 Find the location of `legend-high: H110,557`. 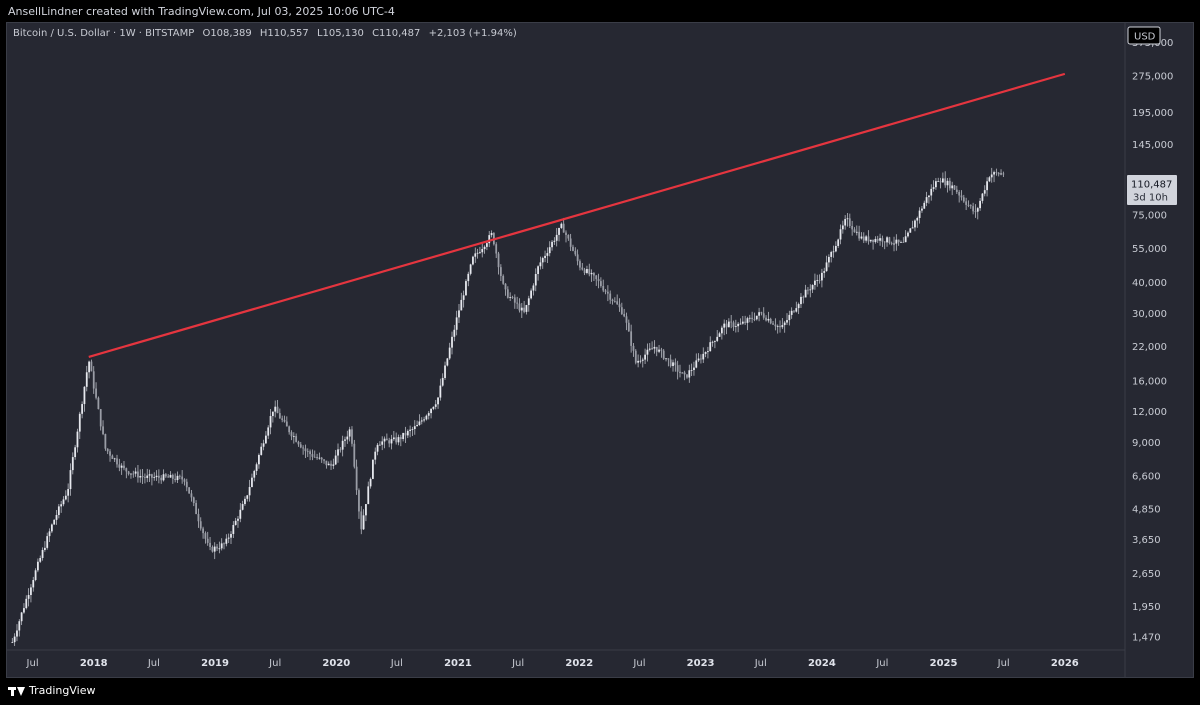

legend-high: H110,557 is located at coordinates (284, 33).